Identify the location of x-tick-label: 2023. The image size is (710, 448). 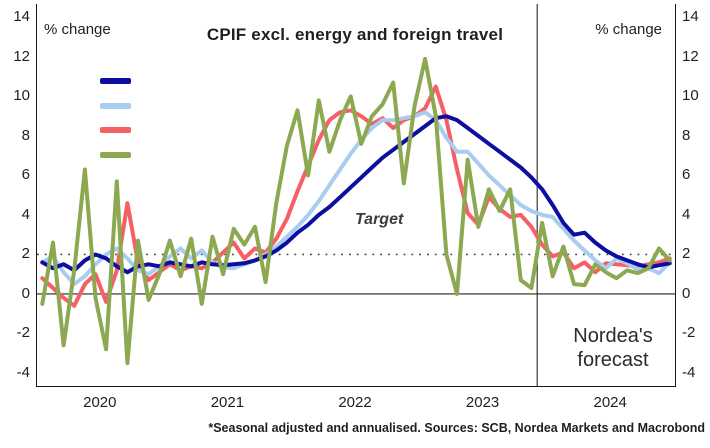
(482, 402).